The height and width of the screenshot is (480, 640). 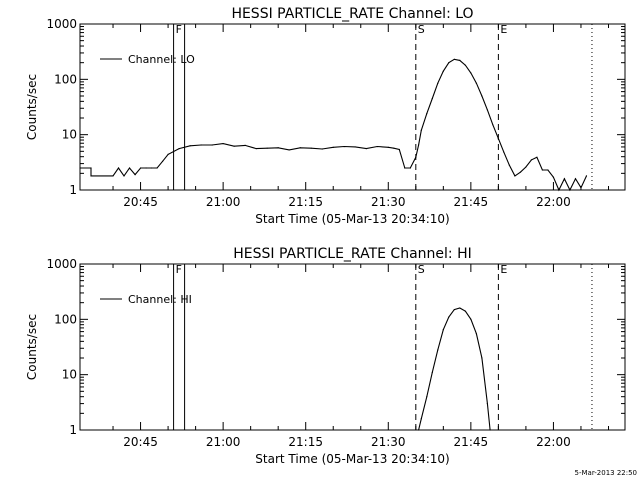 What do you see at coordinates (352, 14) in the screenshot?
I see `chart-title: HESSI PARTICLE_RATE Channel: LO` at bounding box center [352, 14].